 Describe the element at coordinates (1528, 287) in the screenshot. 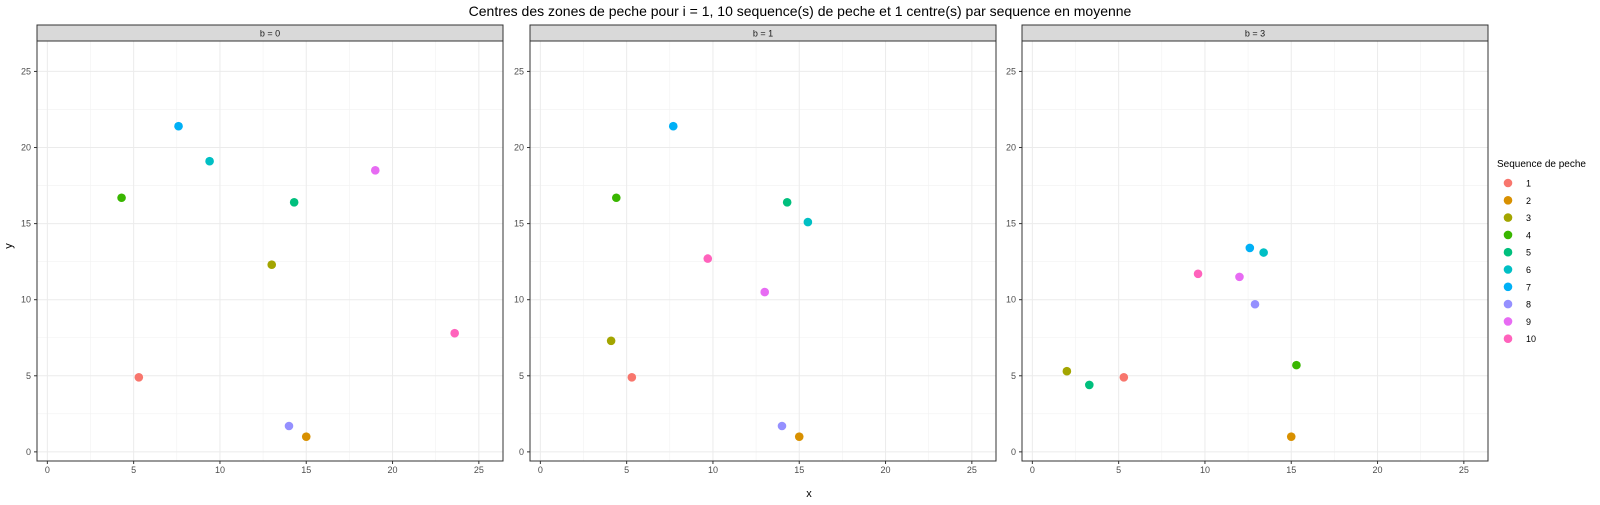

I see `legend-label: 7` at that location.